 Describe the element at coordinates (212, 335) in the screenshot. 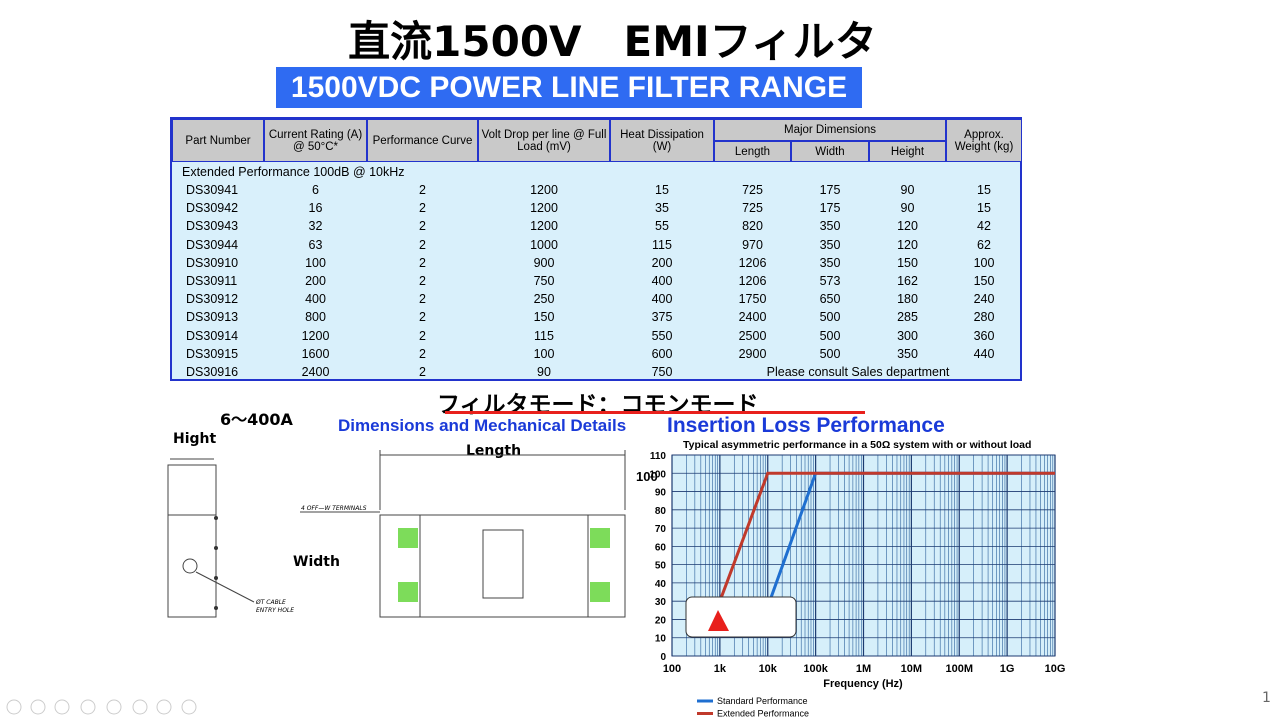

I see `table-cell: DS30914` at that location.